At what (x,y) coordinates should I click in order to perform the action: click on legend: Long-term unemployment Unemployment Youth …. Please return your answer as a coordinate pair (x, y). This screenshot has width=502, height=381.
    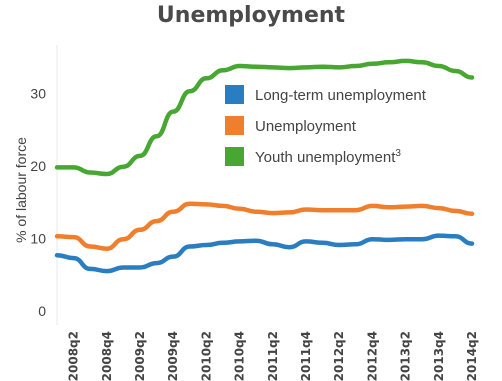
    Looking at the image, I should click on (326, 125).